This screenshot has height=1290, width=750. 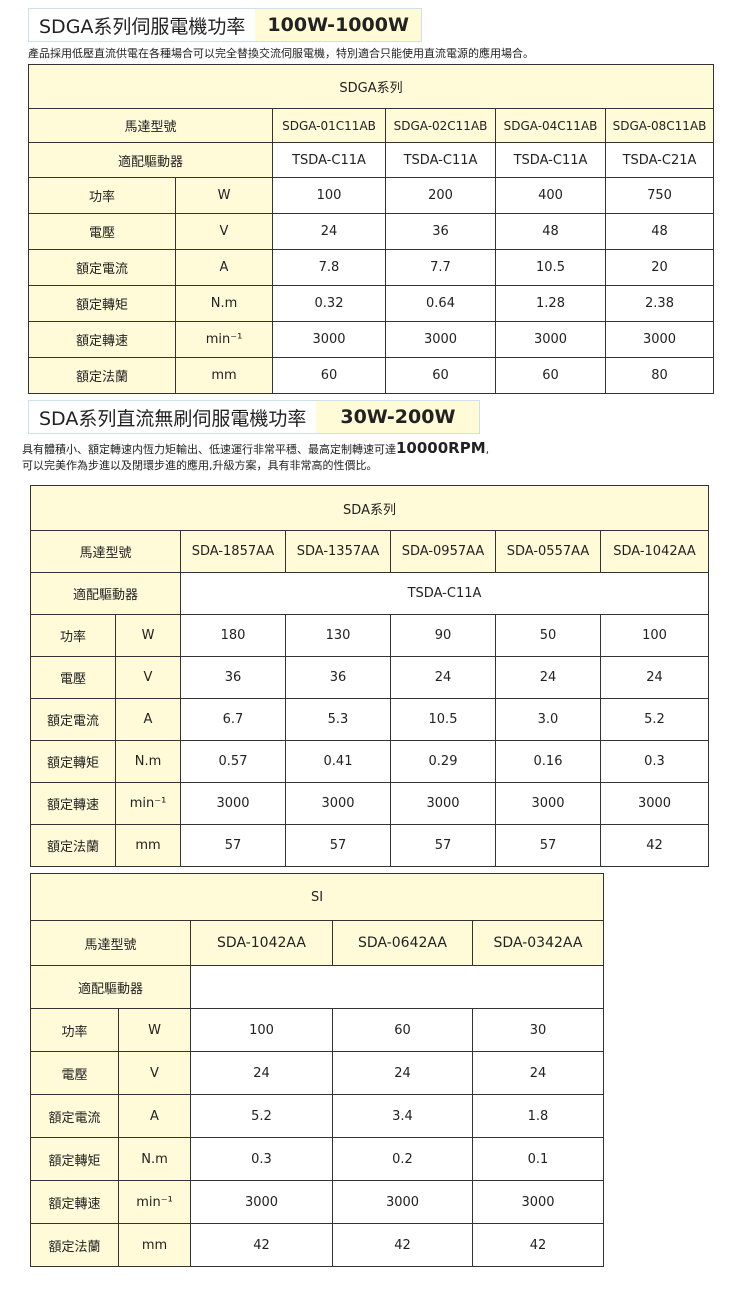 I want to click on model-name: SDGA-04C11AB, so click(x=550, y=125).